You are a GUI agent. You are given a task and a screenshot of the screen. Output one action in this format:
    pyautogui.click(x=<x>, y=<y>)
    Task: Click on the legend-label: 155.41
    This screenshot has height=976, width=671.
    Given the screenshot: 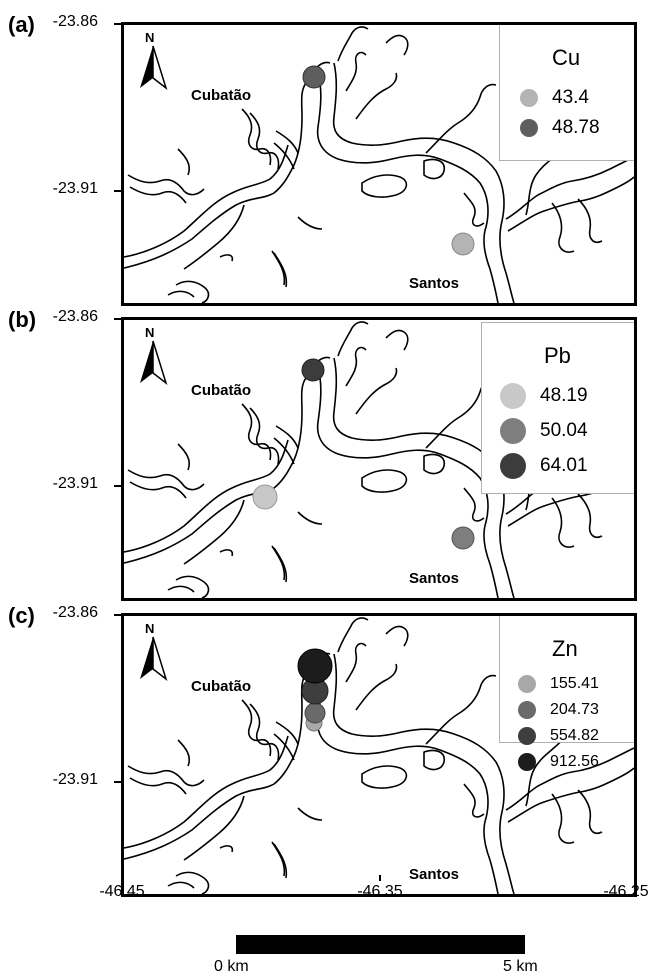 What is the action you would take?
    pyautogui.click(x=574, y=683)
    